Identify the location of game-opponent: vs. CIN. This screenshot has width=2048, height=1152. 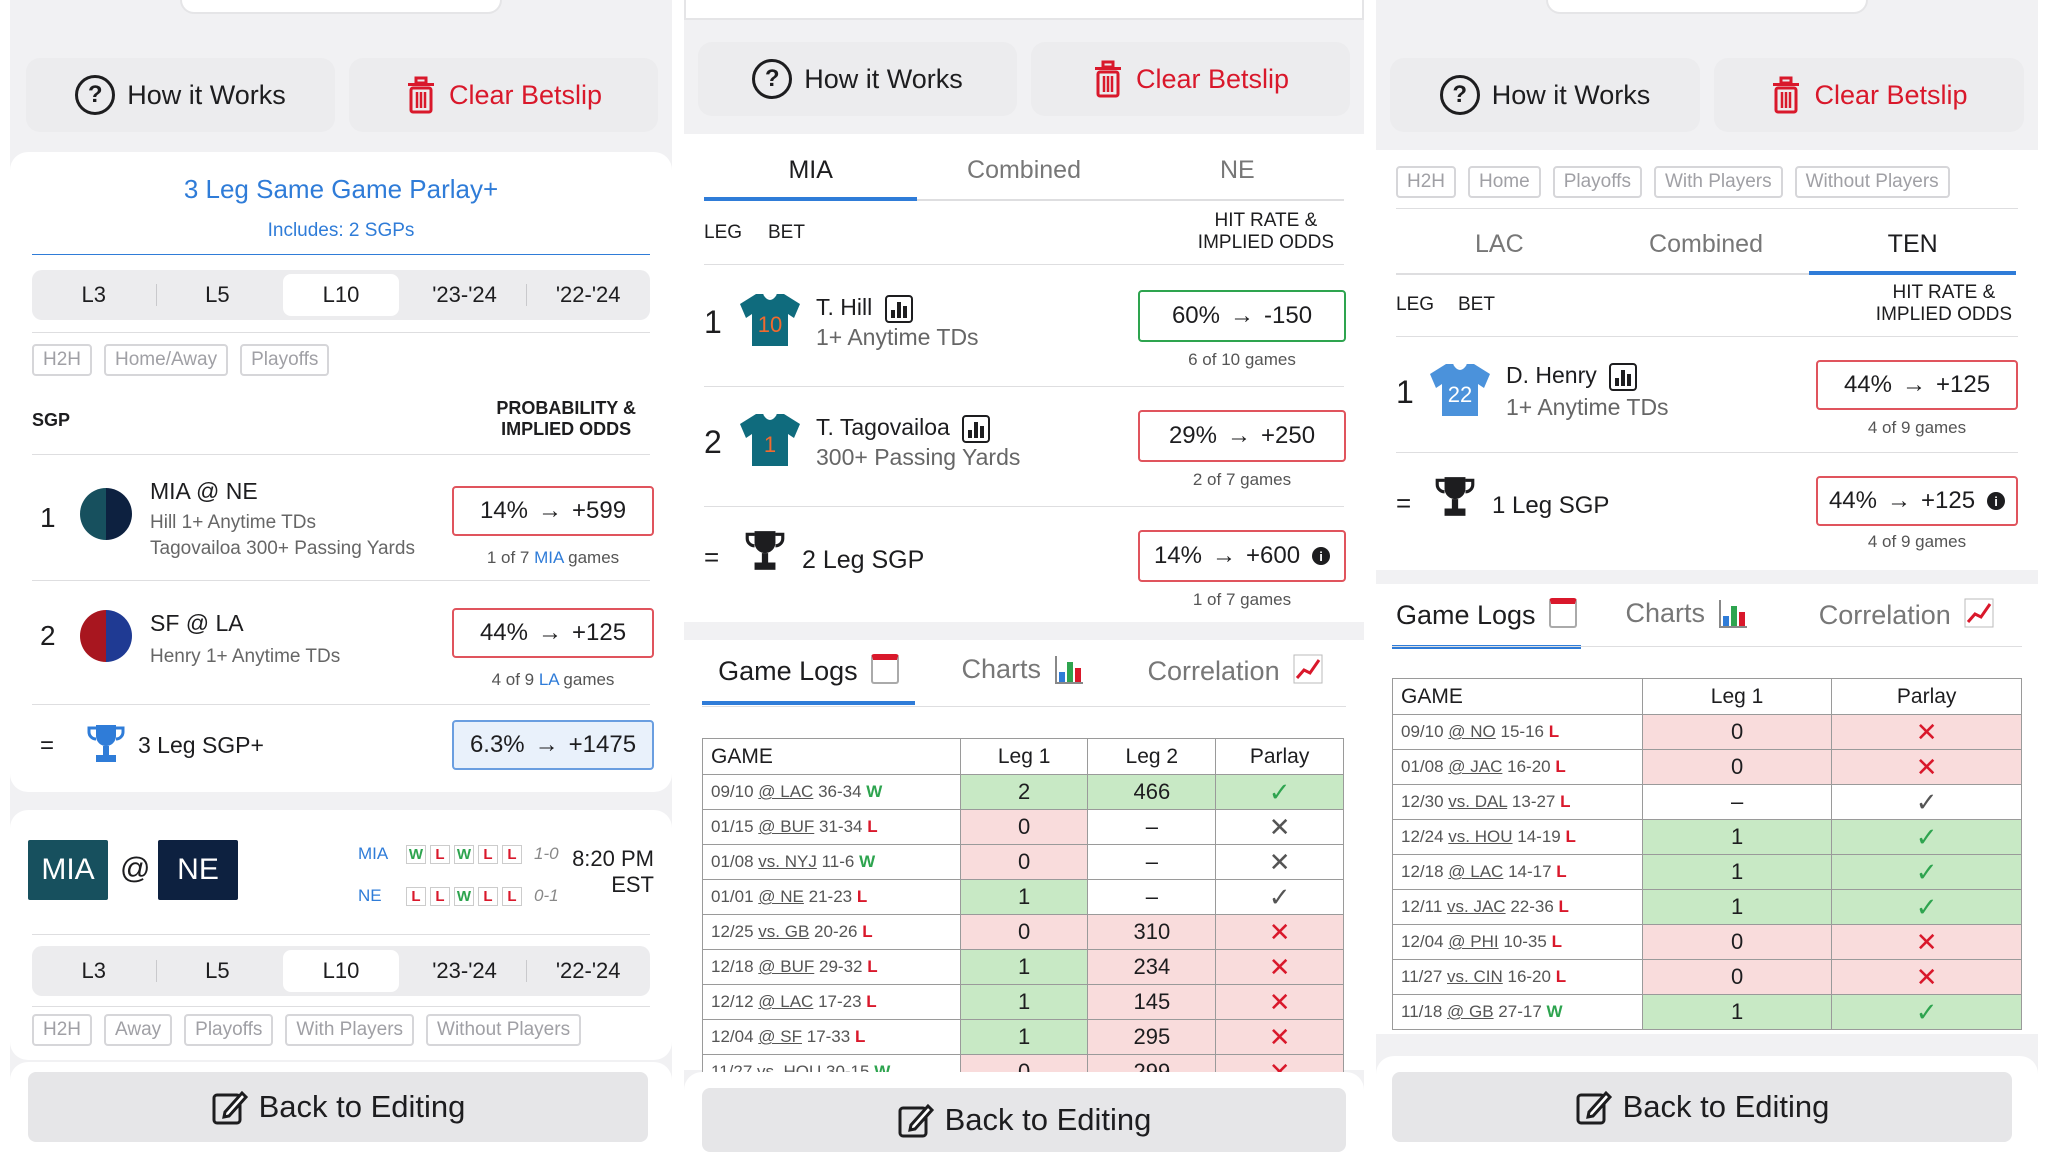
(1475, 976).